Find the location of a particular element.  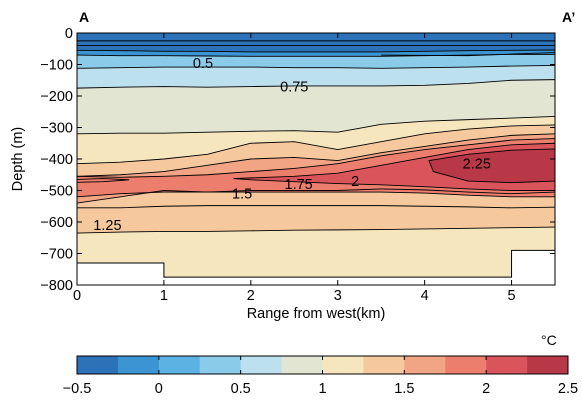

x-axis-label: Range from west(km) is located at coordinates (316, 314).